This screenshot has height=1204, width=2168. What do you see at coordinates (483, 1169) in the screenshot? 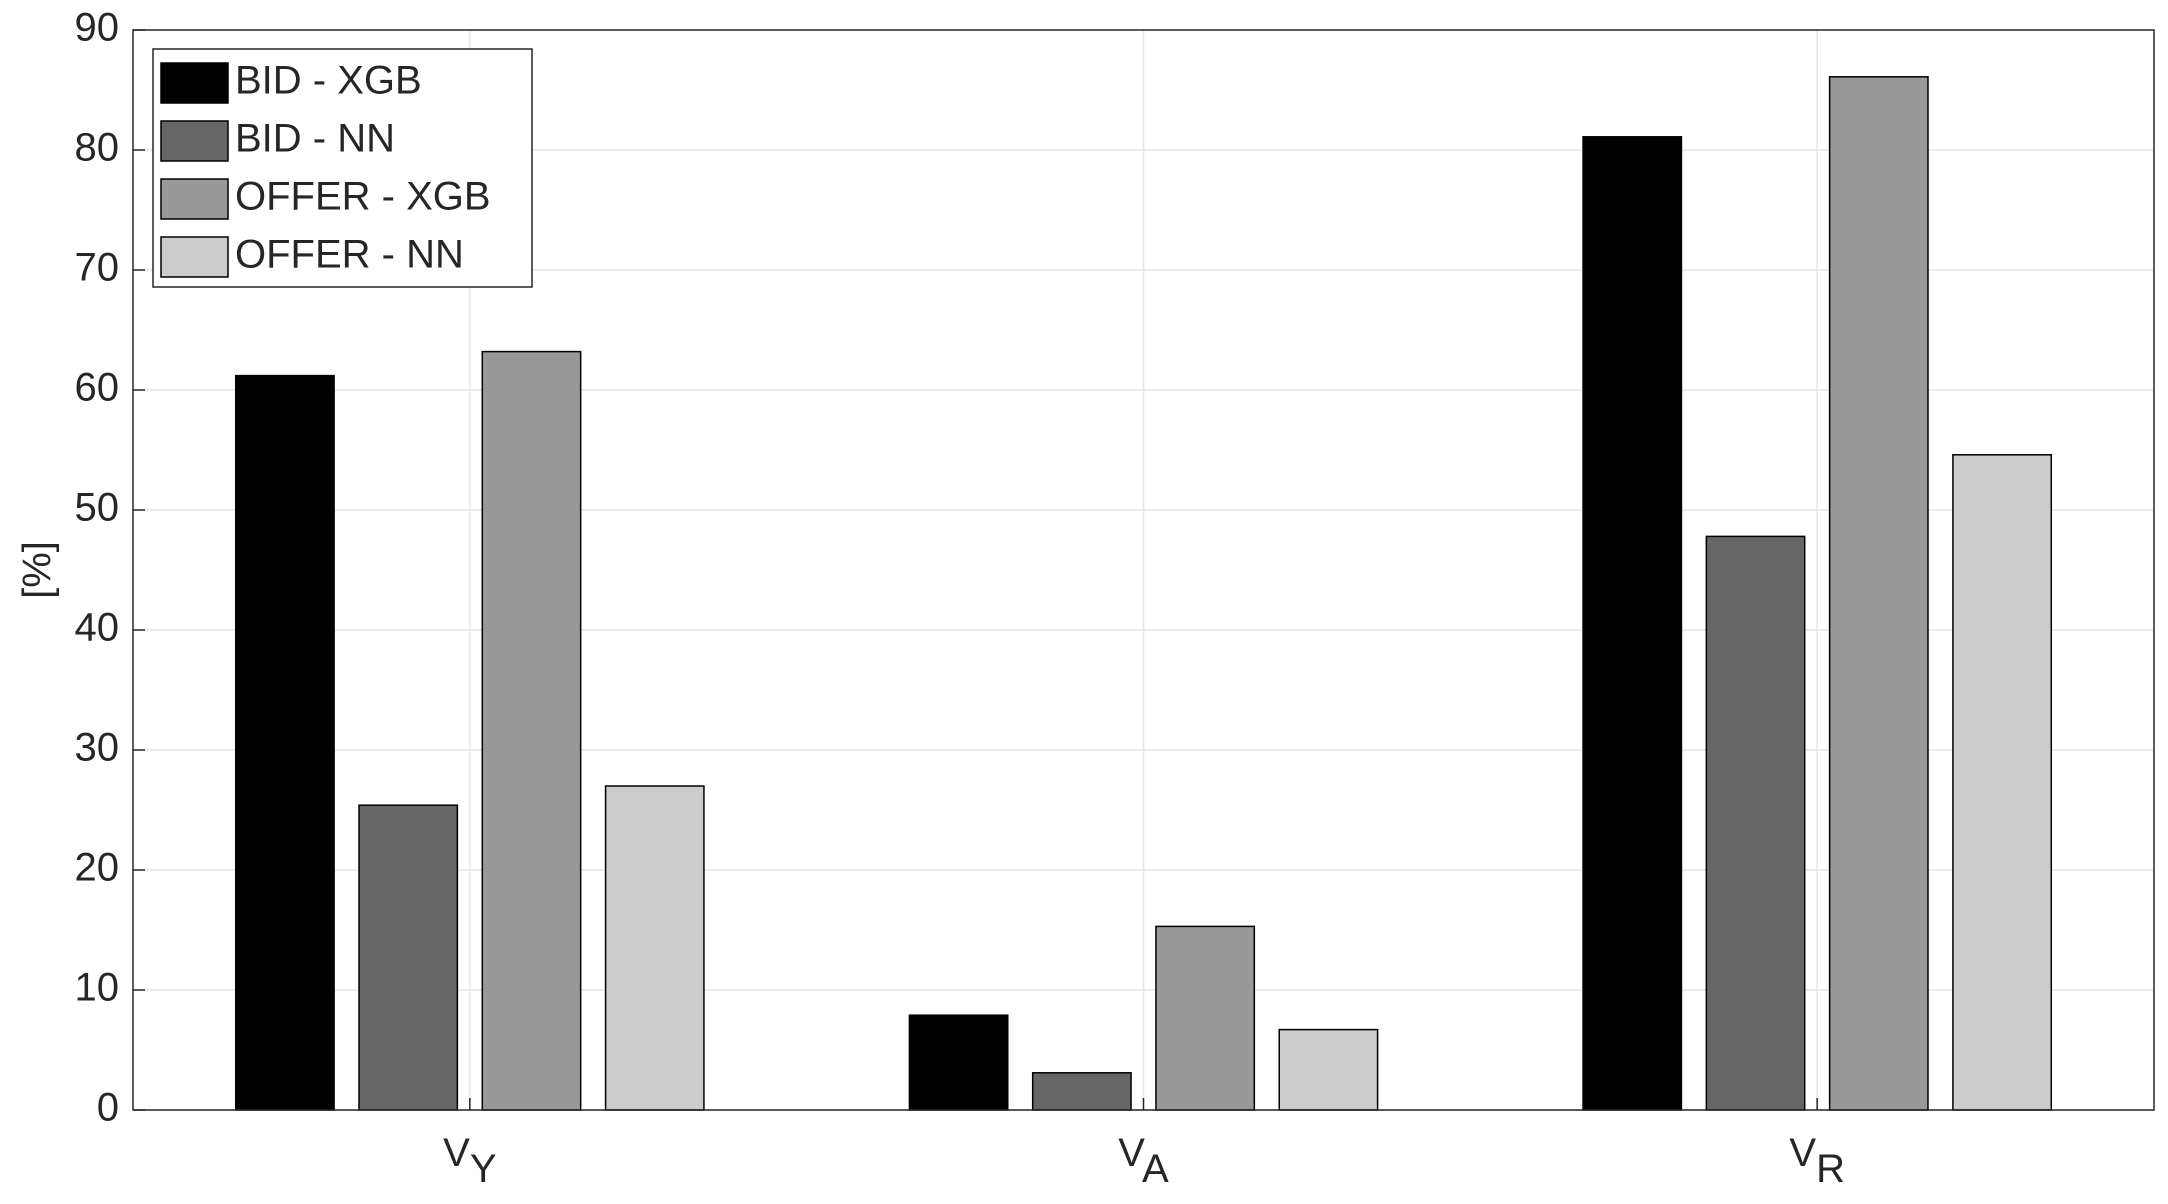
I see `category-sub: Y` at bounding box center [483, 1169].